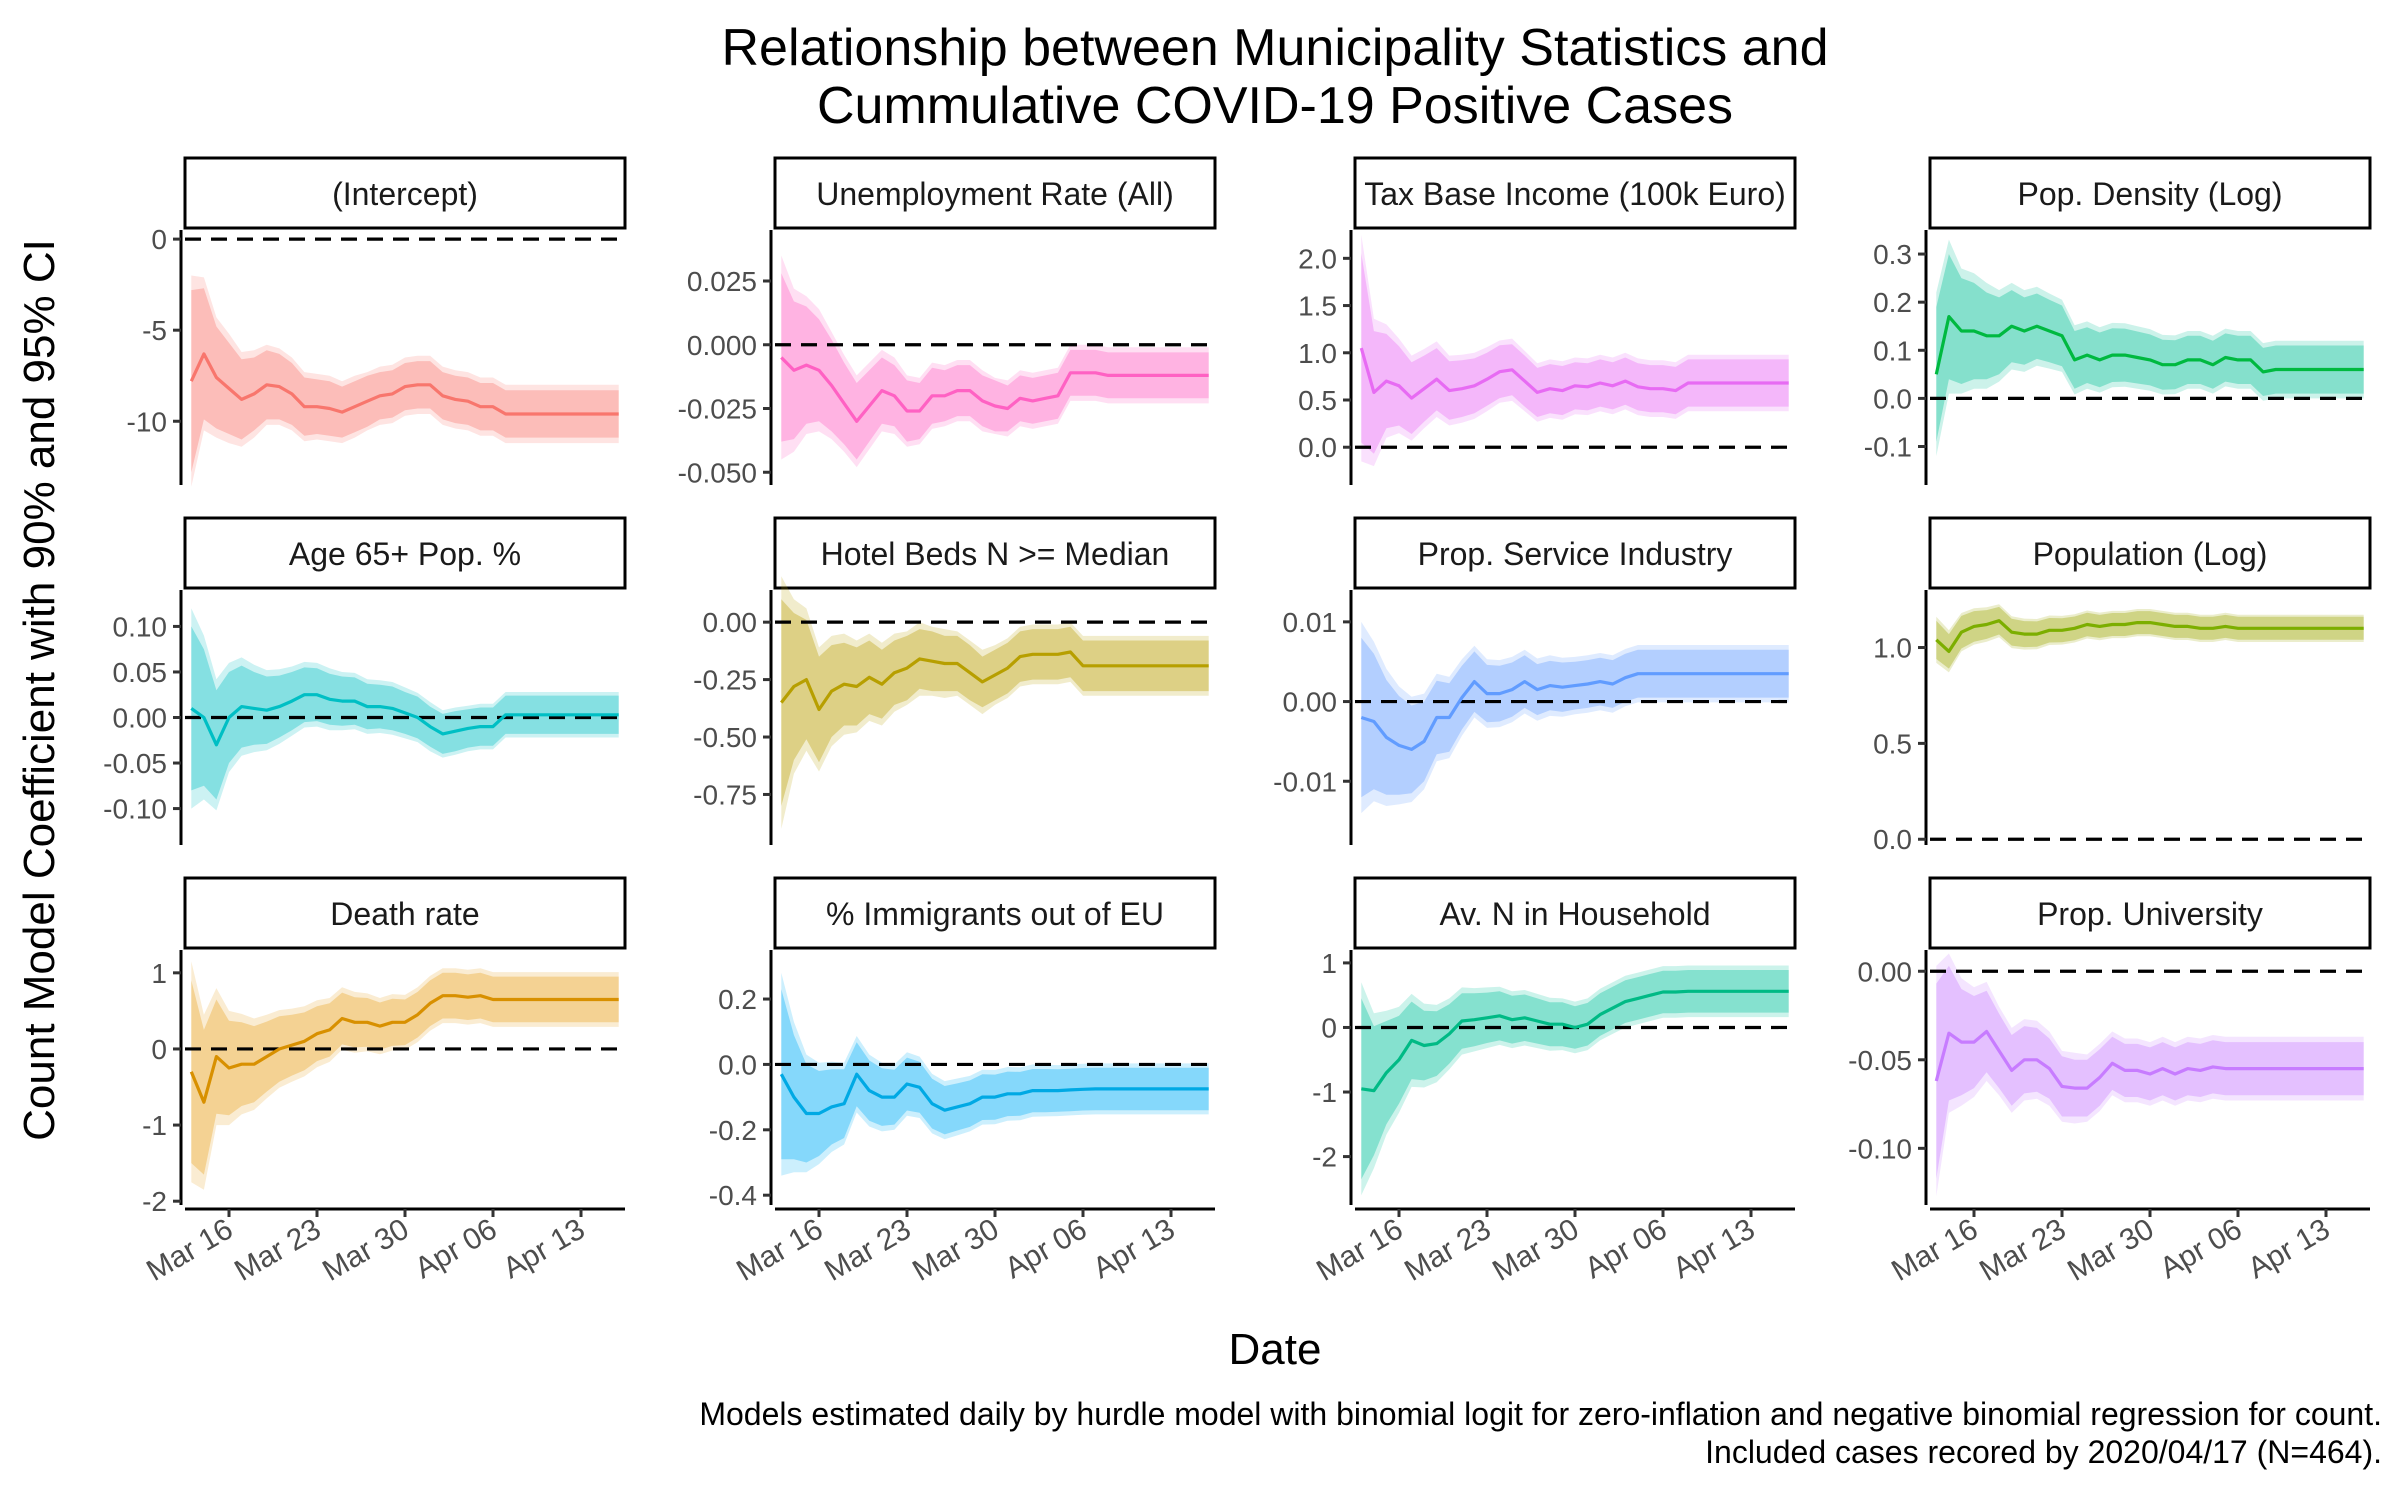  I want to click on panel-6-y-tick-label: 0.01, so click(1310, 622).